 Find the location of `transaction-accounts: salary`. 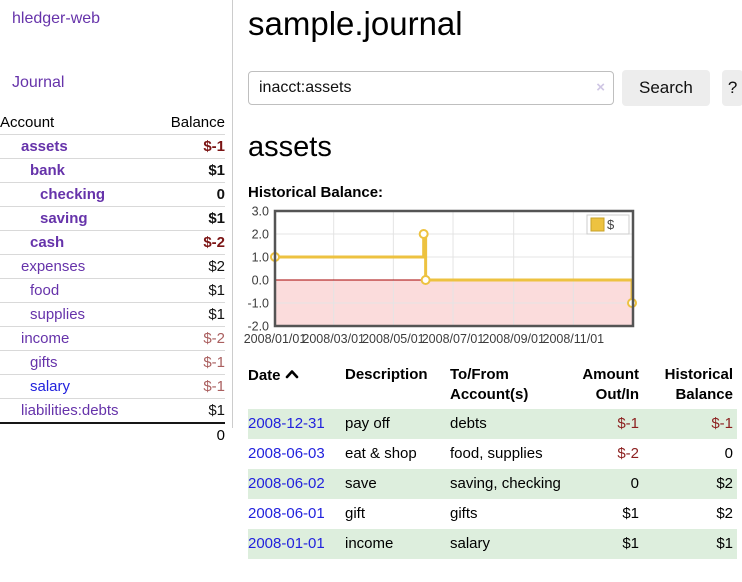

transaction-accounts: salary is located at coordinates (507, 544).